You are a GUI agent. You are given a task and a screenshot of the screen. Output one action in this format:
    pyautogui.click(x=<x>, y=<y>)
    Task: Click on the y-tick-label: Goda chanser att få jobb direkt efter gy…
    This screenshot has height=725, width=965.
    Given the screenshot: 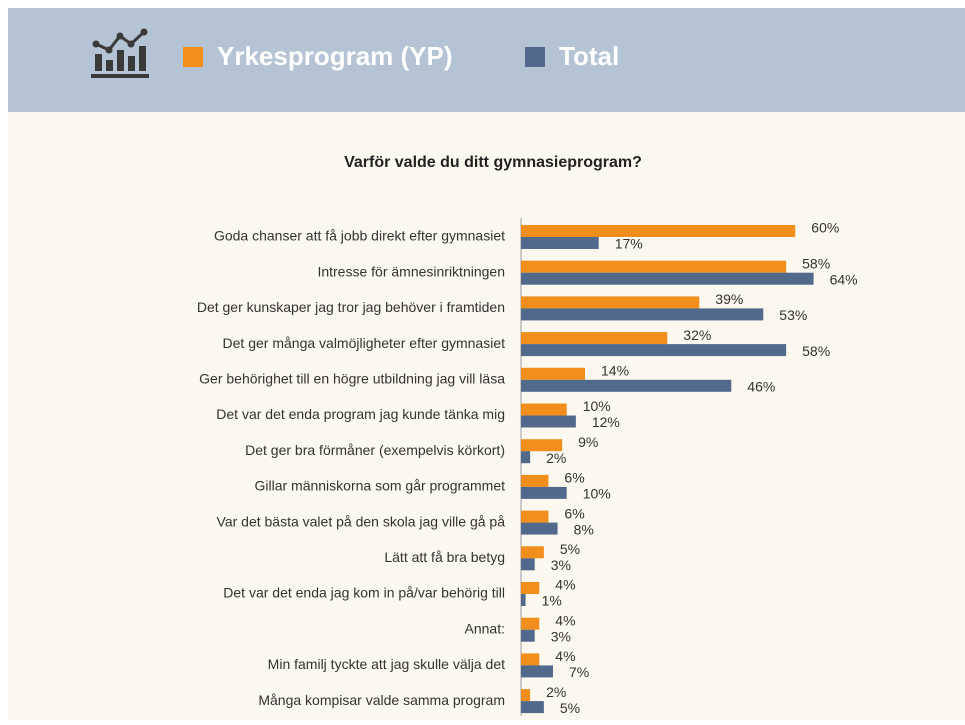 What is the action you would take?
    pyautogui.click(x=359, y=236)
    